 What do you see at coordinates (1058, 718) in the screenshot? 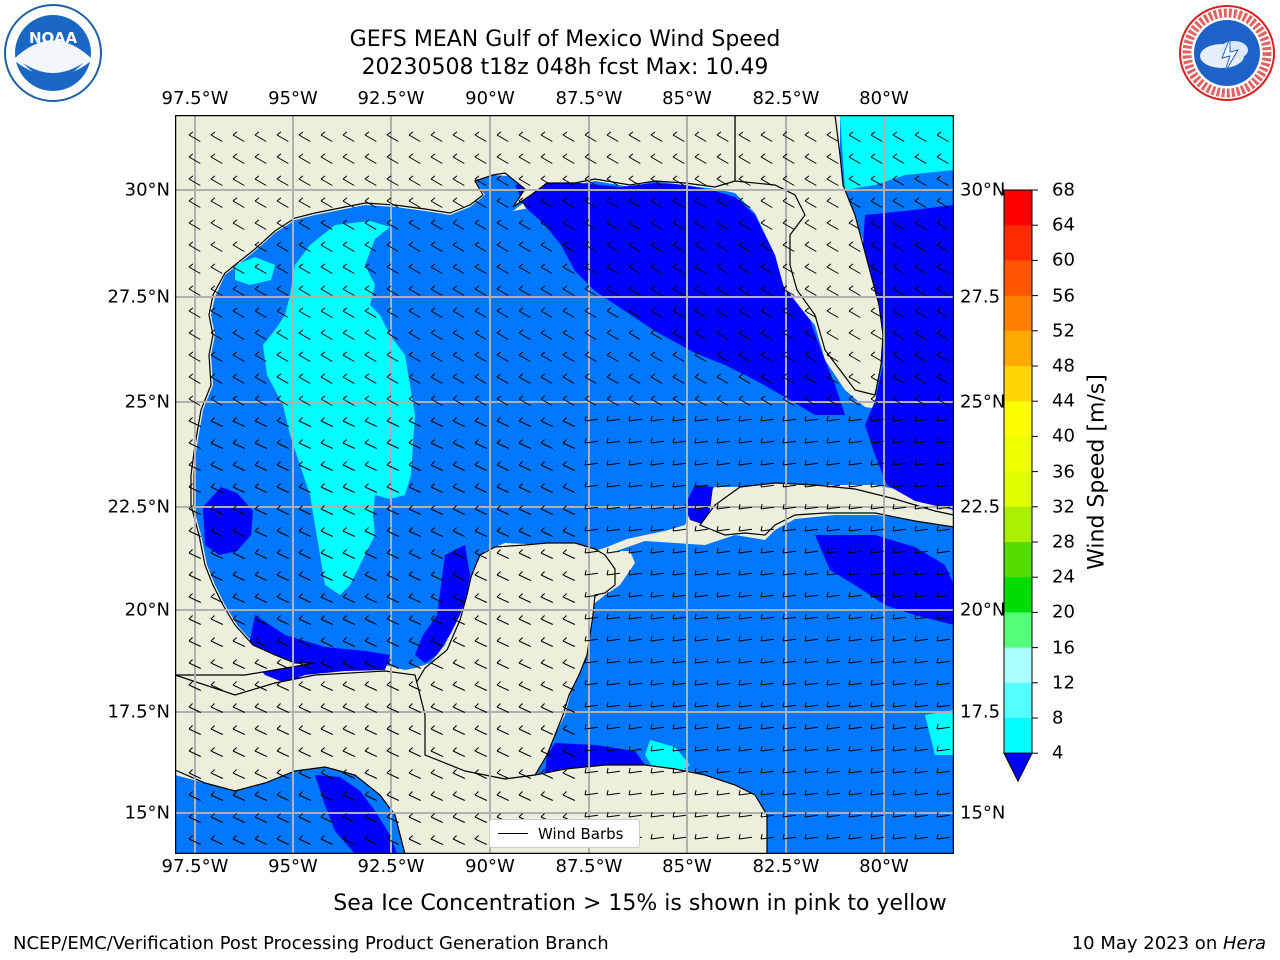
I see `colorbar-tick-label: 8` at bounding box center [1058, 718].